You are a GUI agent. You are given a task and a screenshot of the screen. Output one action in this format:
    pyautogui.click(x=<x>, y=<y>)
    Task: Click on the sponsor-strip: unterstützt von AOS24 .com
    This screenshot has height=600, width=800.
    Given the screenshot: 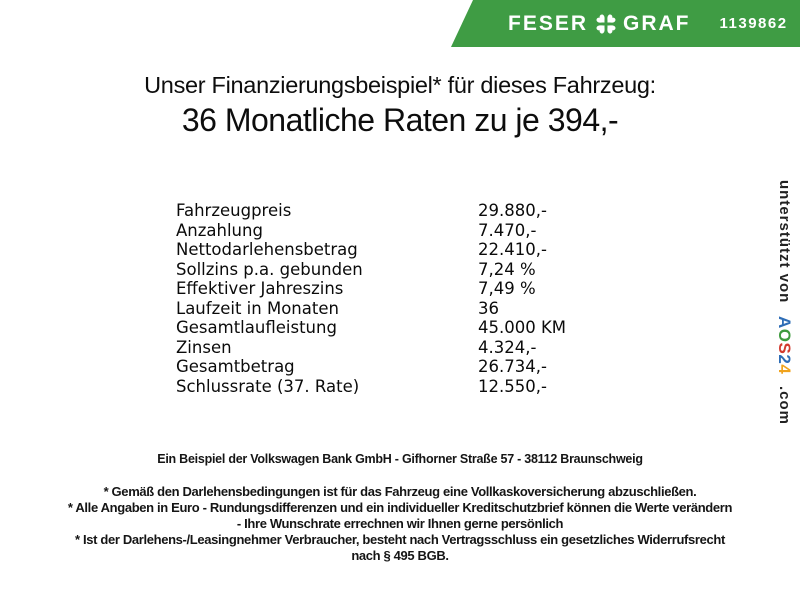 What is the action you would take?
    pyautogui.click(x=784, y=302)
    